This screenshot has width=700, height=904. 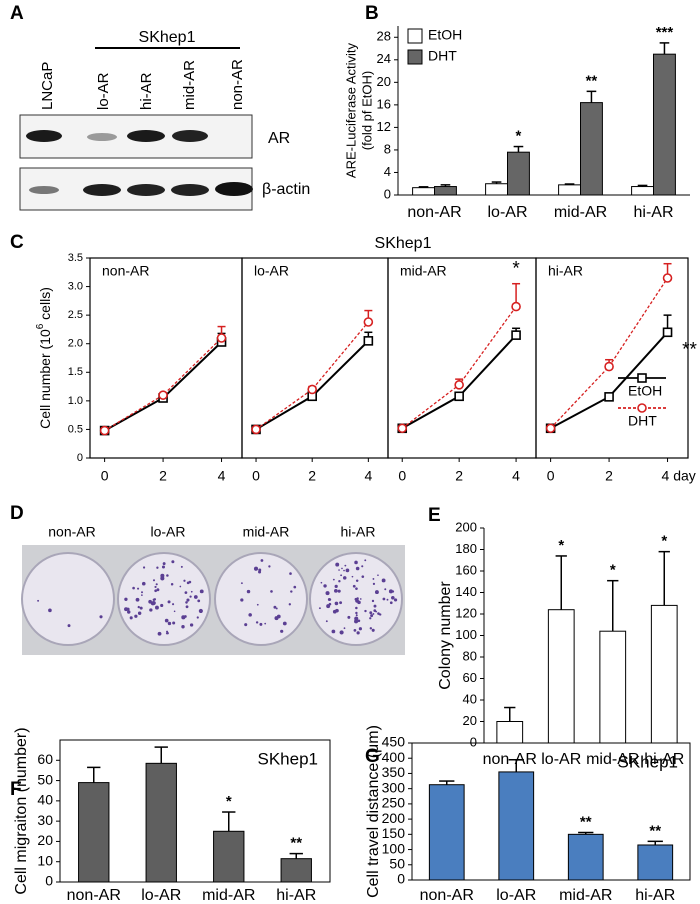 I want to click on y-tick-label: 250, so click(x=394, y=803).